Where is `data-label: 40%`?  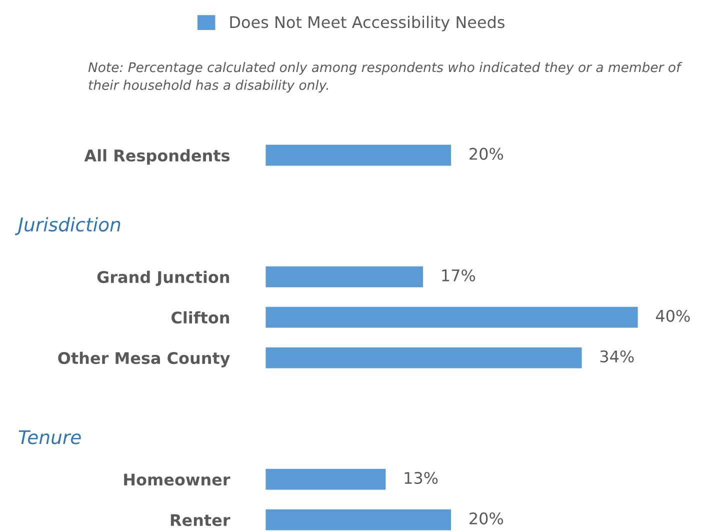
data-label: 40% is located at coordinates (673, 316).